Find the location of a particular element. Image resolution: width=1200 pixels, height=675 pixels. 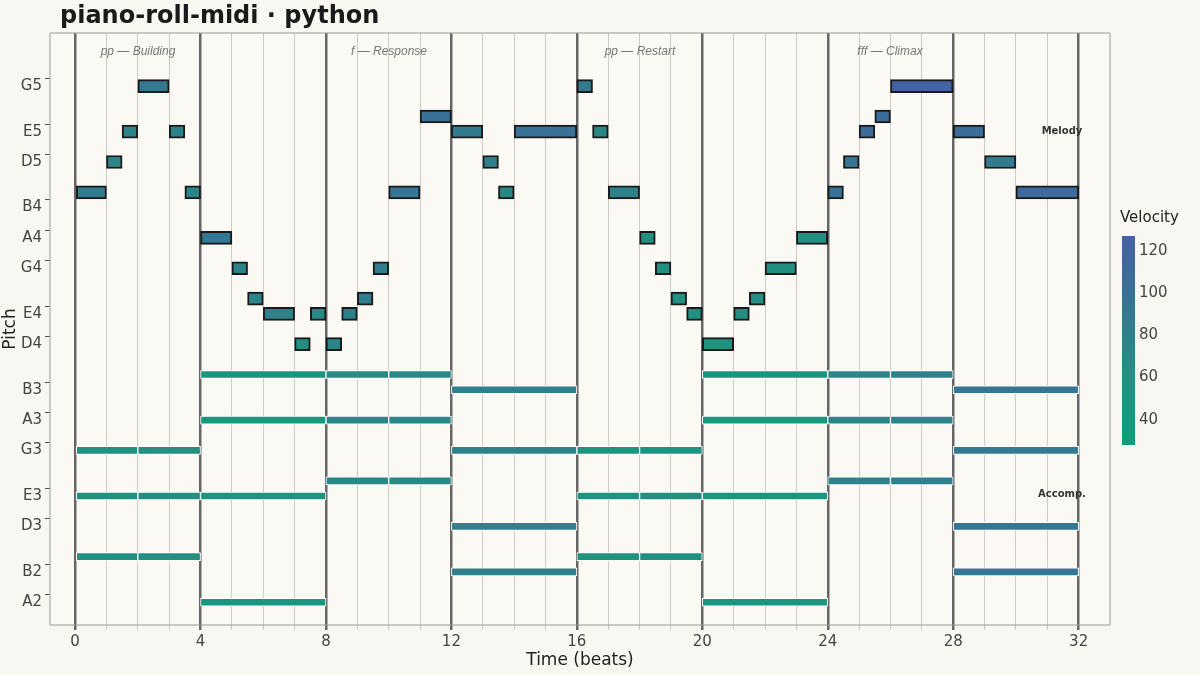

color-bar-label: 80 is located at coordinates (1149, 334).